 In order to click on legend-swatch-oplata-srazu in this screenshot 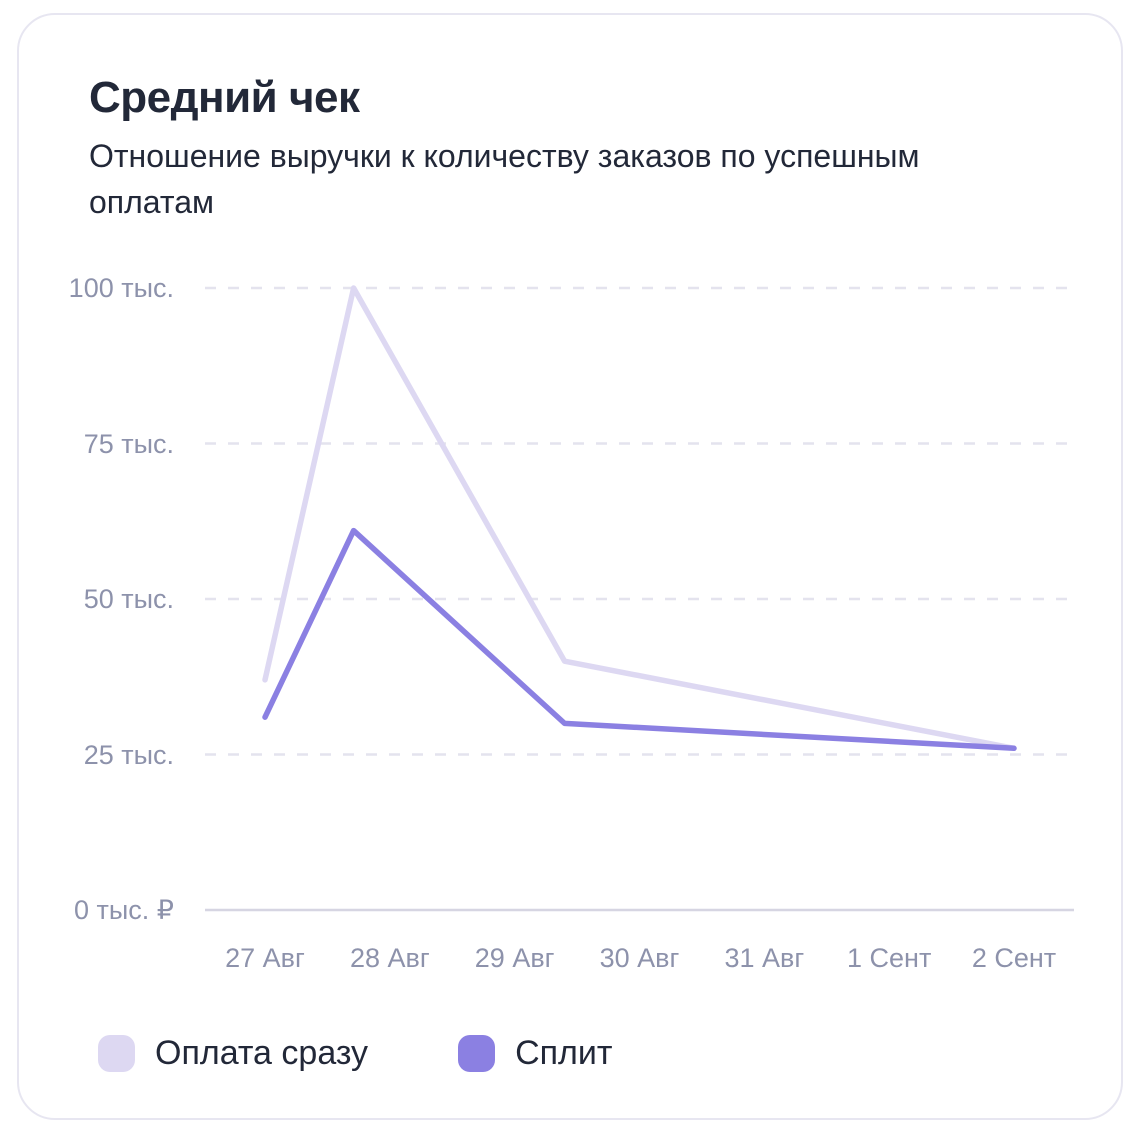, I will do `click(116, 1053)`.